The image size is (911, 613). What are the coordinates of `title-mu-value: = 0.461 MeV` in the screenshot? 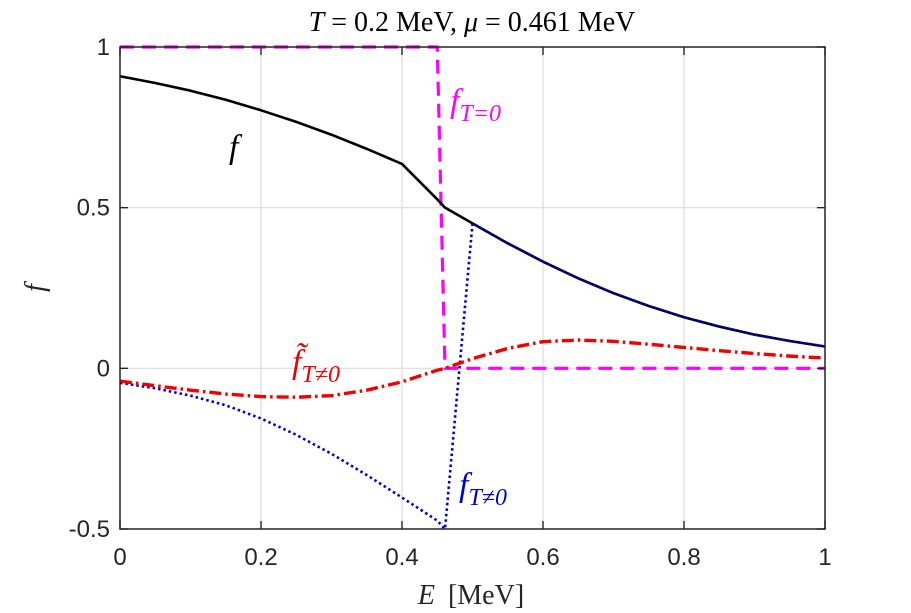 It's located at (560, 22).